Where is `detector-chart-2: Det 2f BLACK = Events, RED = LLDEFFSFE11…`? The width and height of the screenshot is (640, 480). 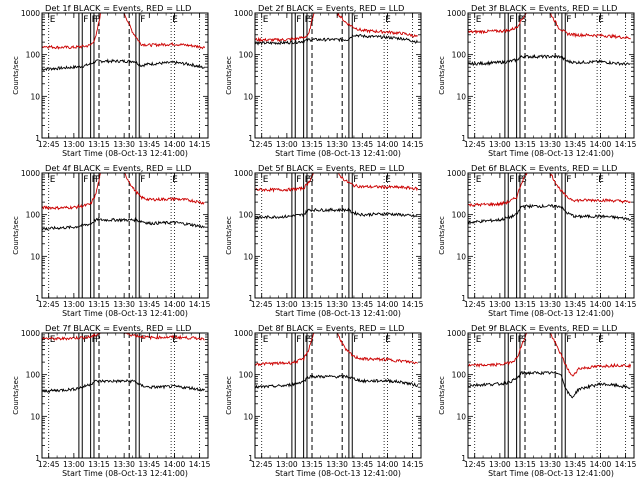 detector-chart-2: Det 2f BLACK = Events, RED = LLDEFFSFE11… is located at coordinates (324, 80).